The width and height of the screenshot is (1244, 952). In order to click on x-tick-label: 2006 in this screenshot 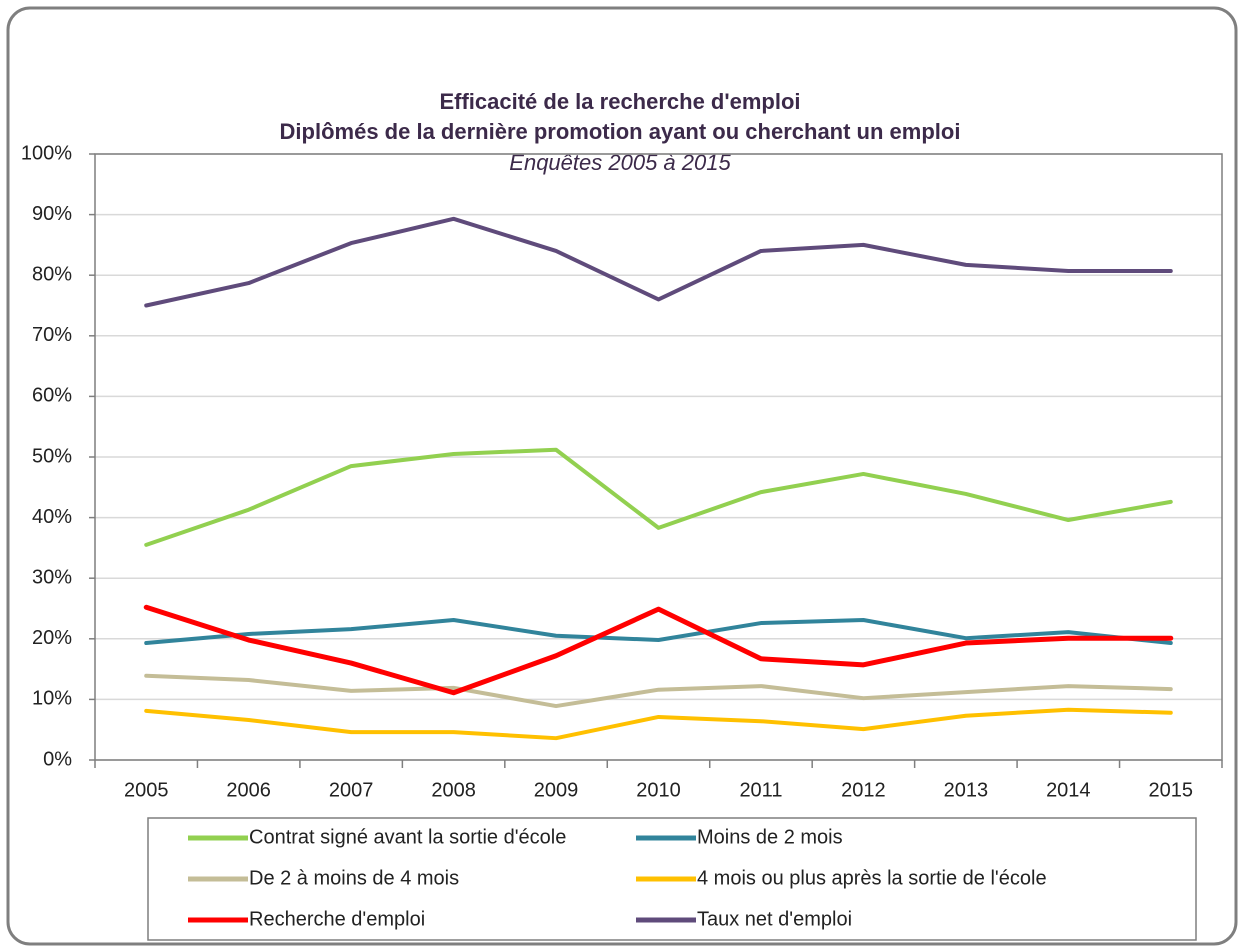, I will do `click(248, 790)`.